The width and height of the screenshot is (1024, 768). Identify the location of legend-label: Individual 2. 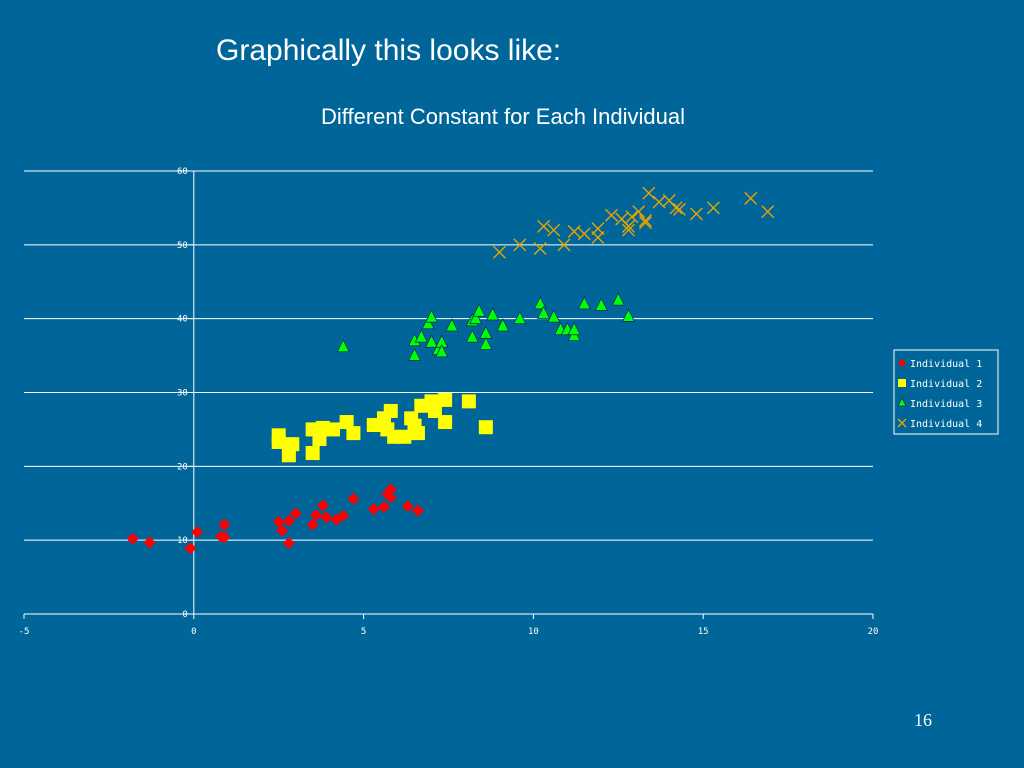
(946, 384).